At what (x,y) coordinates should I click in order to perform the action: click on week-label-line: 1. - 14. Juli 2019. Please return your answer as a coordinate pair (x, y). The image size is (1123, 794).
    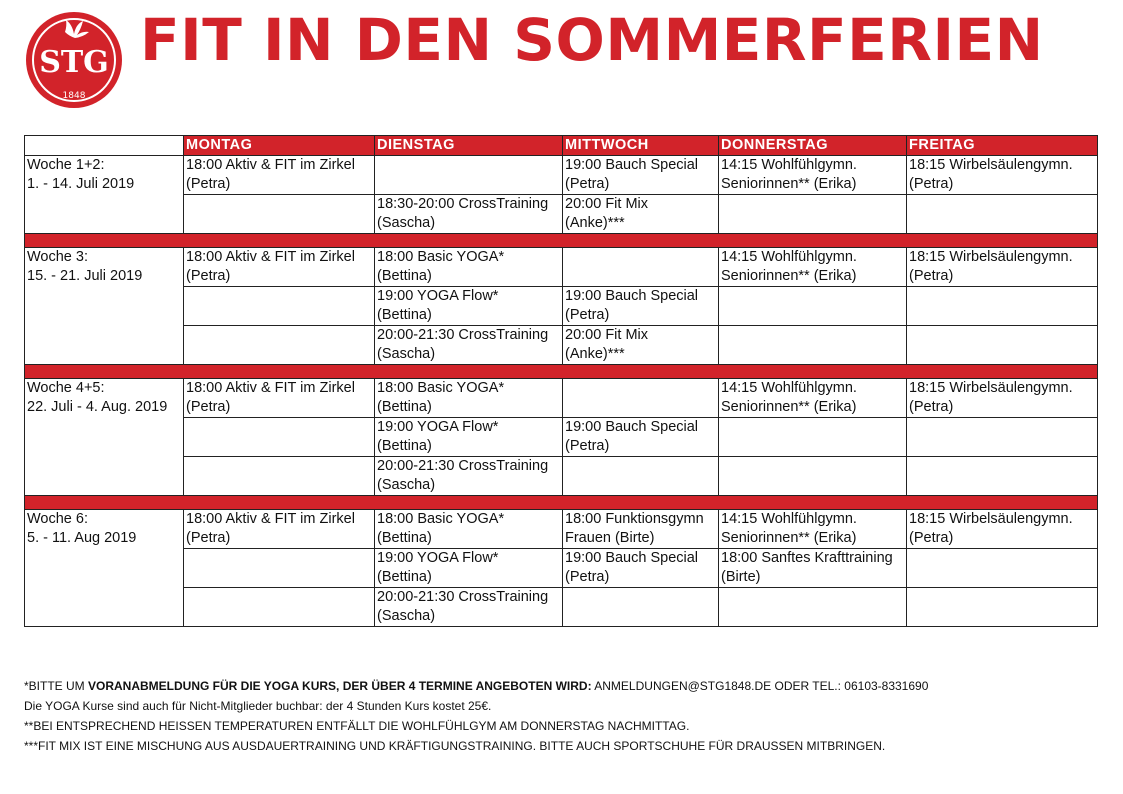
    Looking at the image, I should click on (81, 184).